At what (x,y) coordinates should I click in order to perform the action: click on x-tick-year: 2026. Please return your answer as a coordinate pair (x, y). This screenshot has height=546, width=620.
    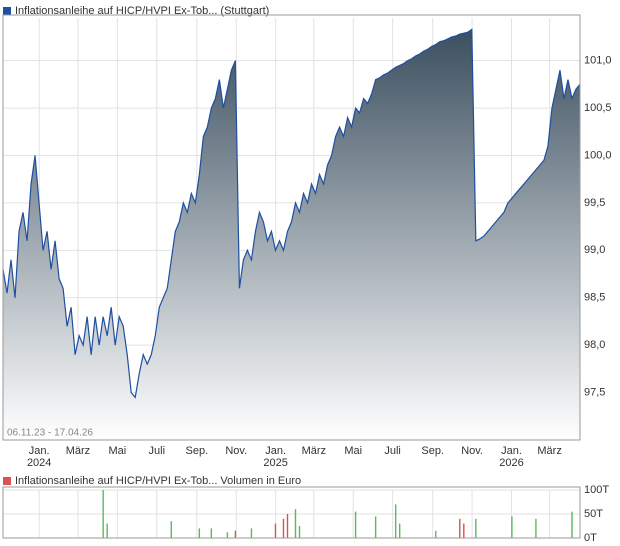
    Looking at the image, I should click on (511, 463).